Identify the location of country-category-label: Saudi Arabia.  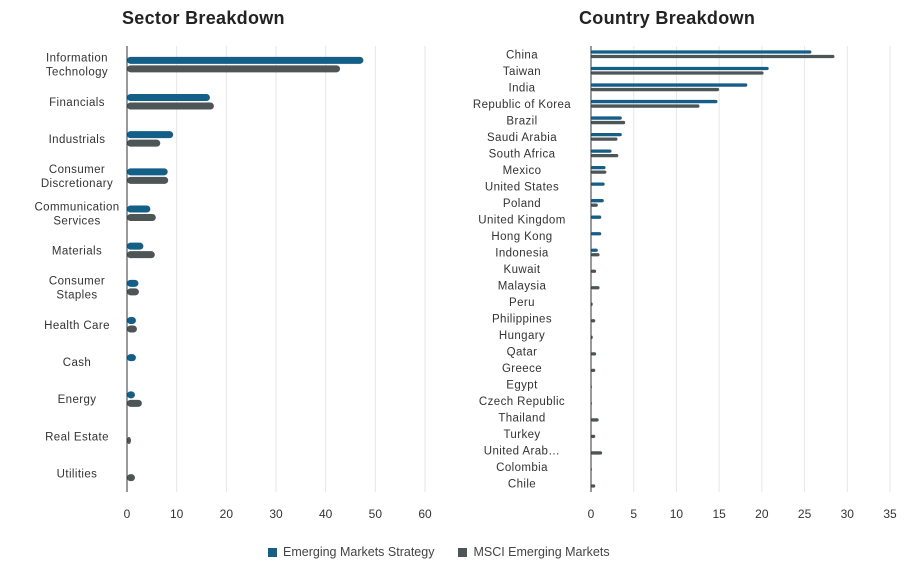
(522, 138).